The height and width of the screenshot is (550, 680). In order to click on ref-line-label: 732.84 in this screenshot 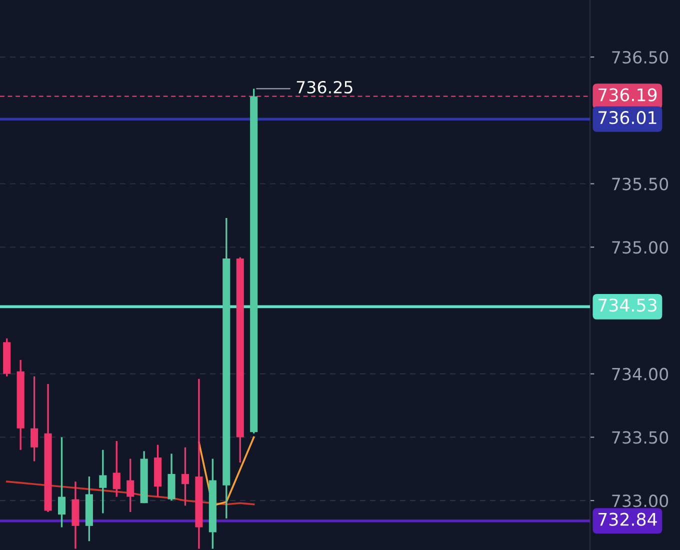, I will do `click(627, 519)`.